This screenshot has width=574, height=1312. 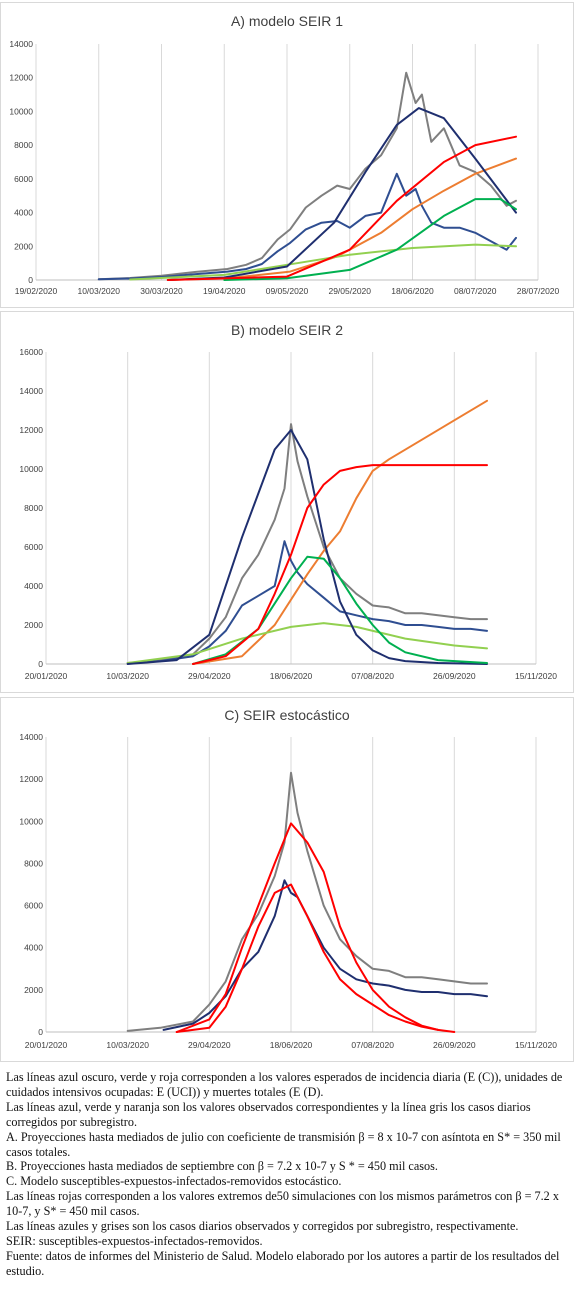 What do you see at coordinates (349, 291) in the screenshot?
I see `x-tick-label: 29/05/2020` at bounding box center [349, 291].